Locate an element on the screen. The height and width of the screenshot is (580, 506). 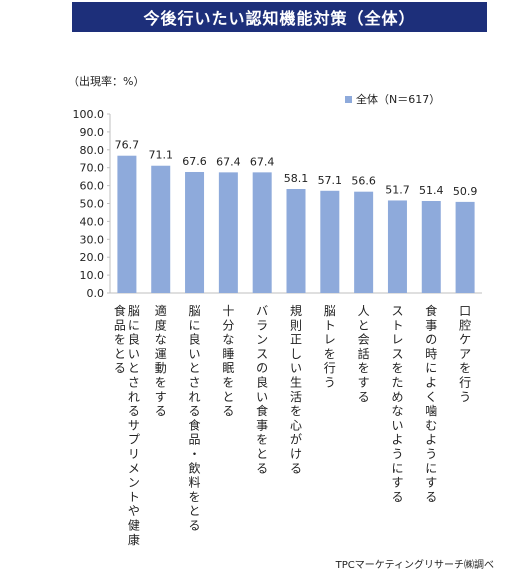
x-tick-char: ・ is located at coordinates (195, 454).